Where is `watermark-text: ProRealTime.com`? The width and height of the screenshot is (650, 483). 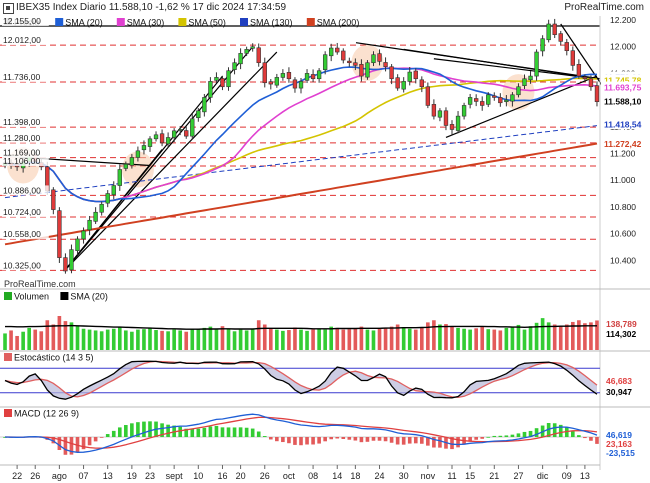 watermark-text: ProRealTime.com is located at coordinates (40, 284).